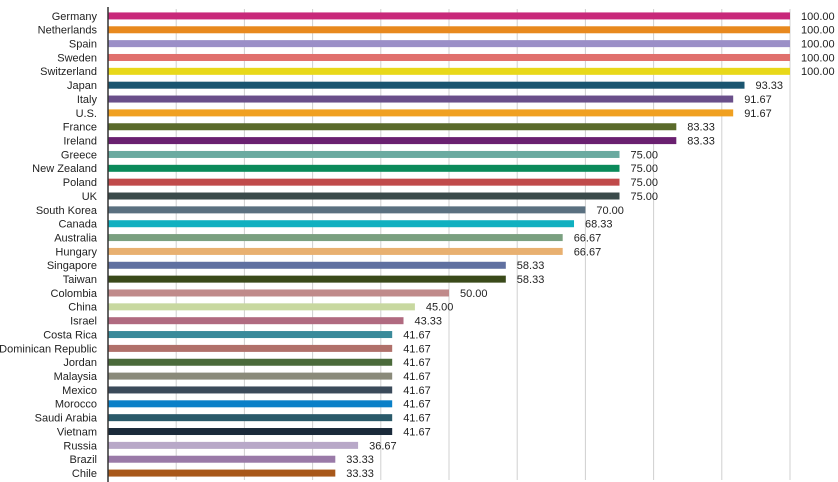  Describe the element at coordinates (82, 86) in the screenshot. I see `y-tick-label: Japan` at that location.